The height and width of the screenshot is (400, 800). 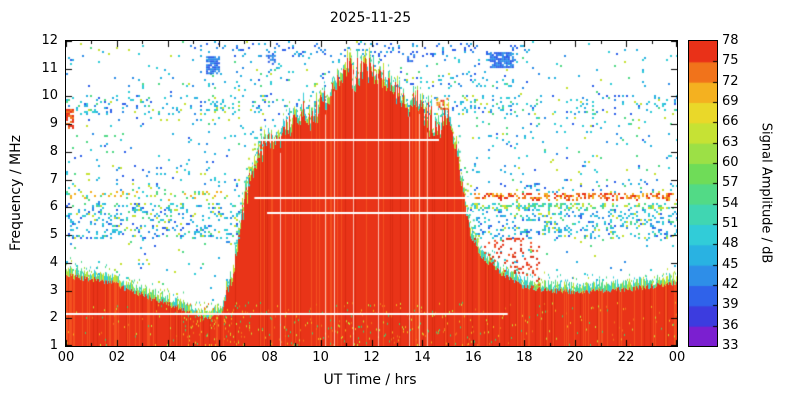 I want to click on x-tick-label: 10, so click(x=320, y=357).